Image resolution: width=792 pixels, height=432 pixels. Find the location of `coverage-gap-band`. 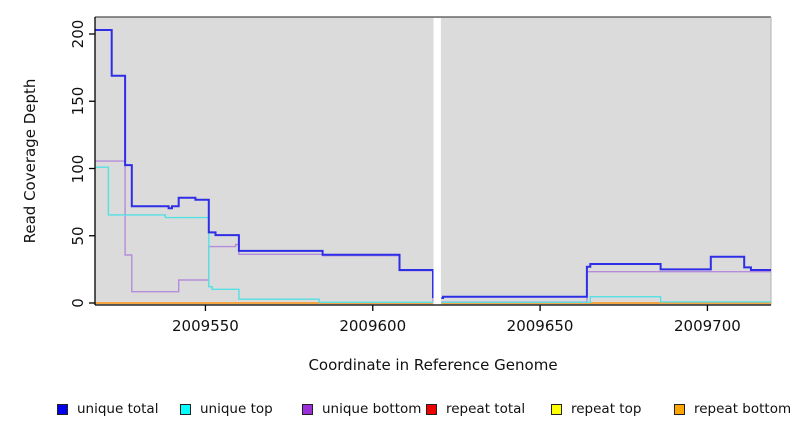

coverage-gap-band is located at coordinates (437, 161).